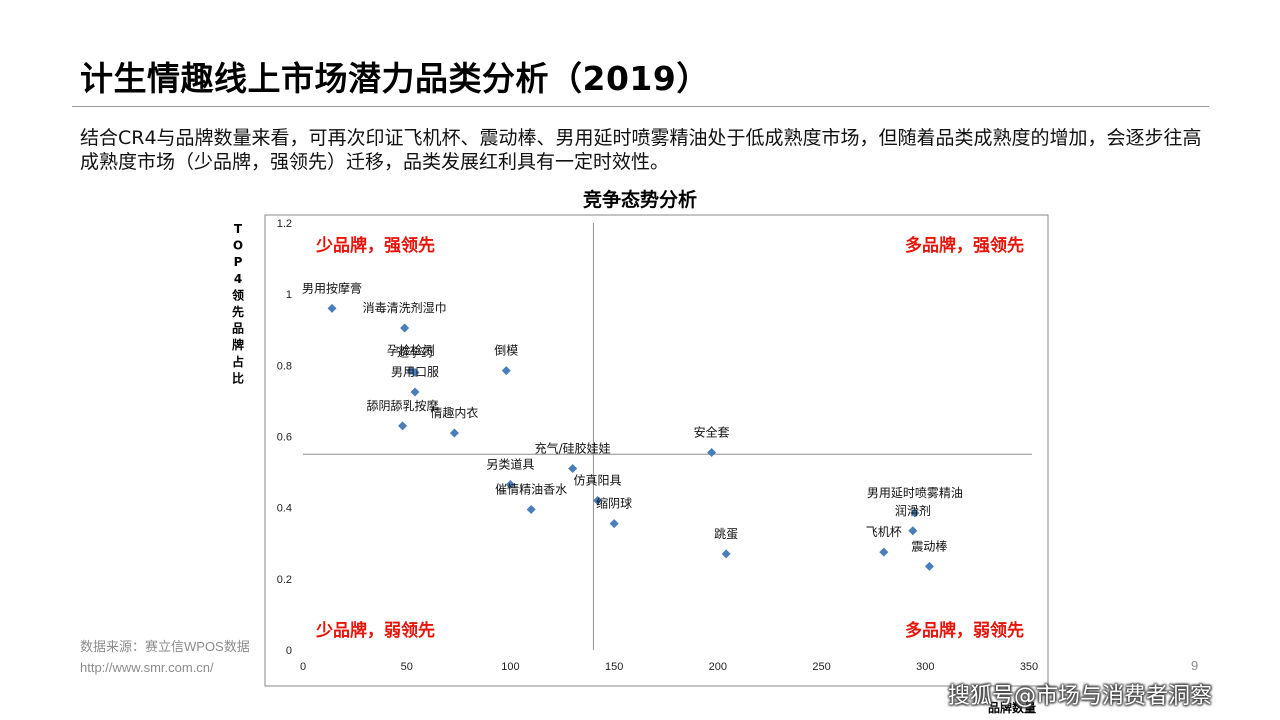 This screenshot has height=720, width=1280. What do you see at coordinates (403, 405) in the screenshot?
I see `data-point-label: 舔阴舔乳按摩` at bounding box center [403, 405].